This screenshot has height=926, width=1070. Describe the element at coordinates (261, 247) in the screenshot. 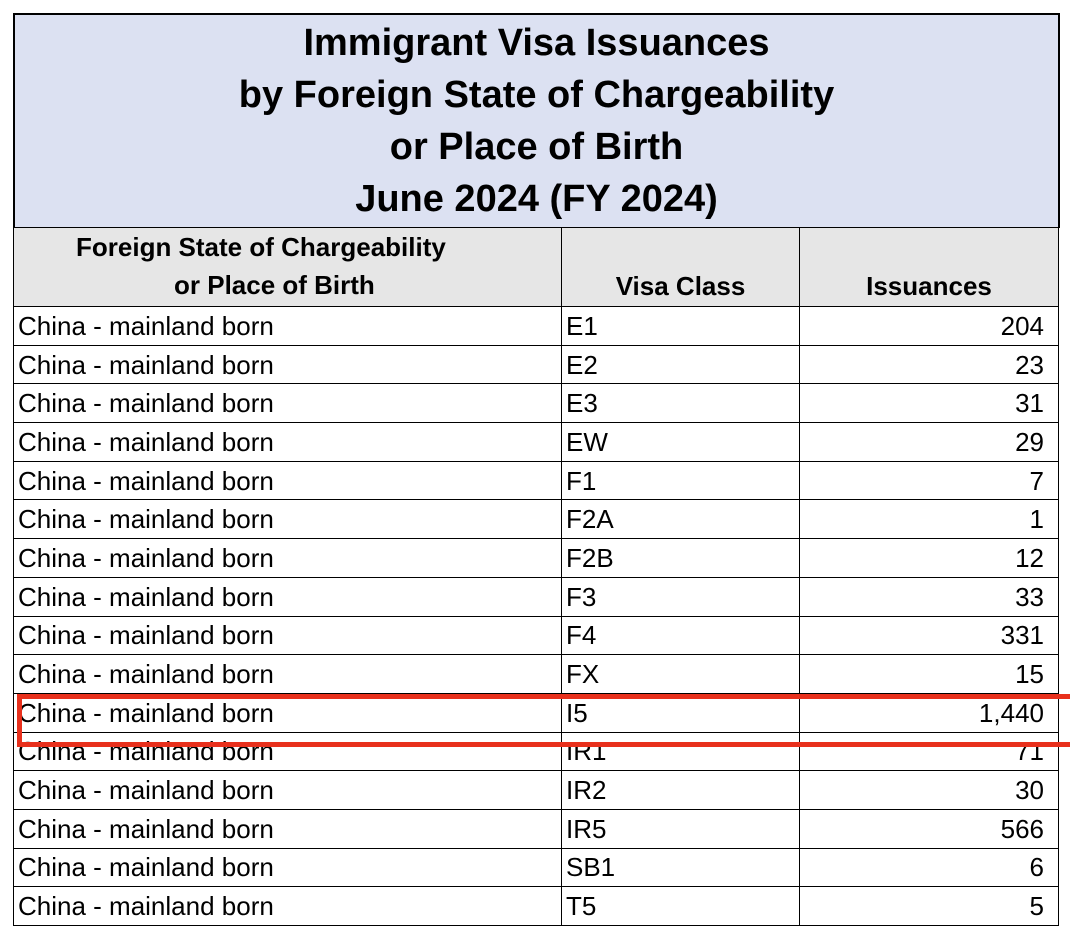

I see `header-place-line-1: Foreign State of Chargeability` at that location.